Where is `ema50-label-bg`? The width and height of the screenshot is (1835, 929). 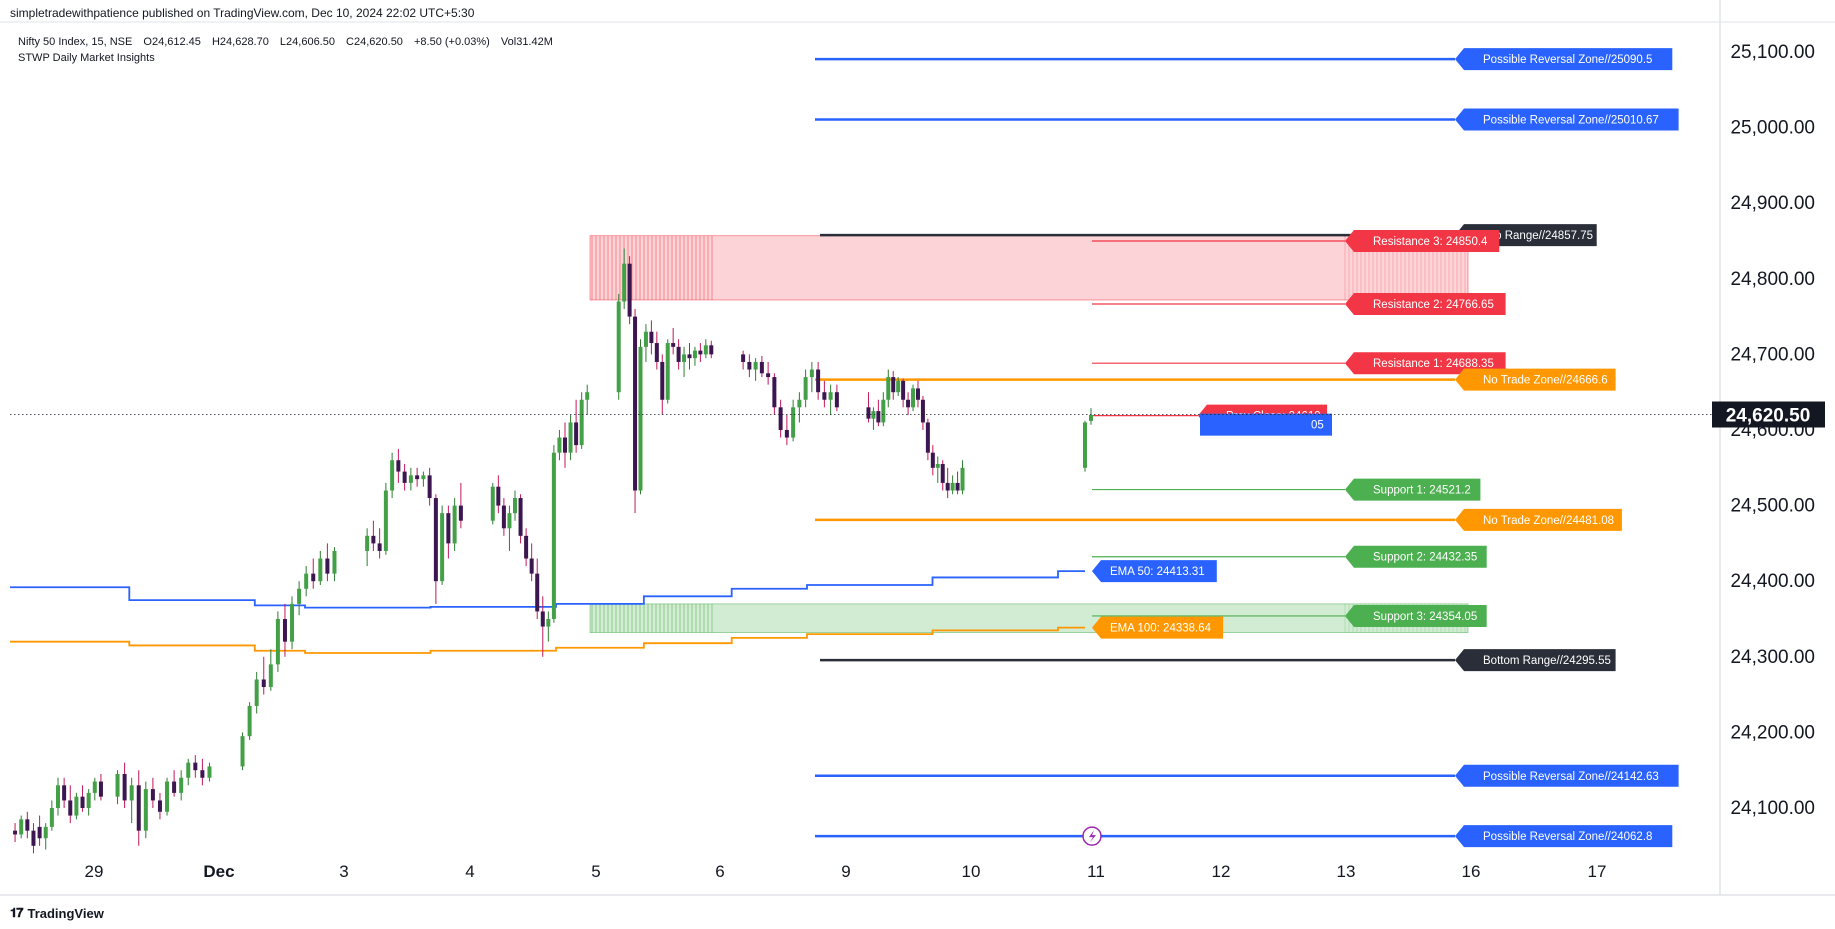
ema50-label-bg is located at coordinates (1154, 571).